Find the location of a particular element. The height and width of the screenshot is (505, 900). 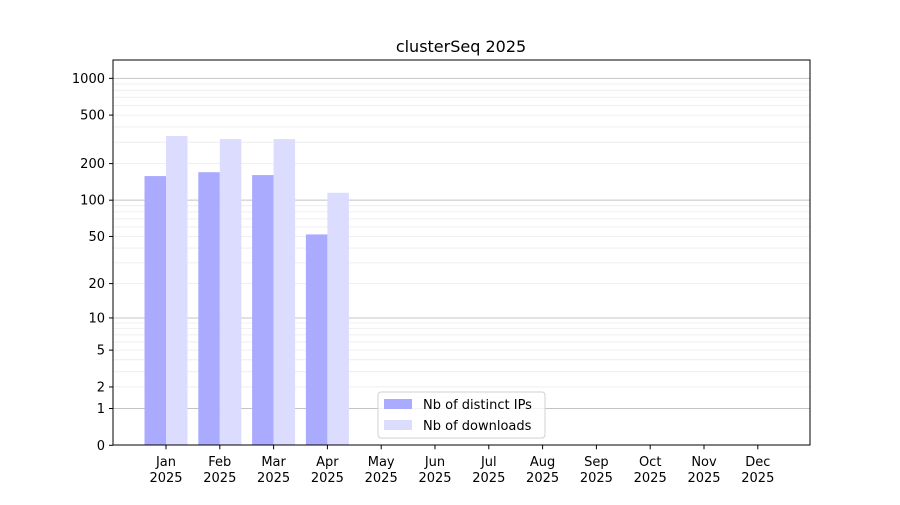

legend-box is located at coordinates (461, 415).